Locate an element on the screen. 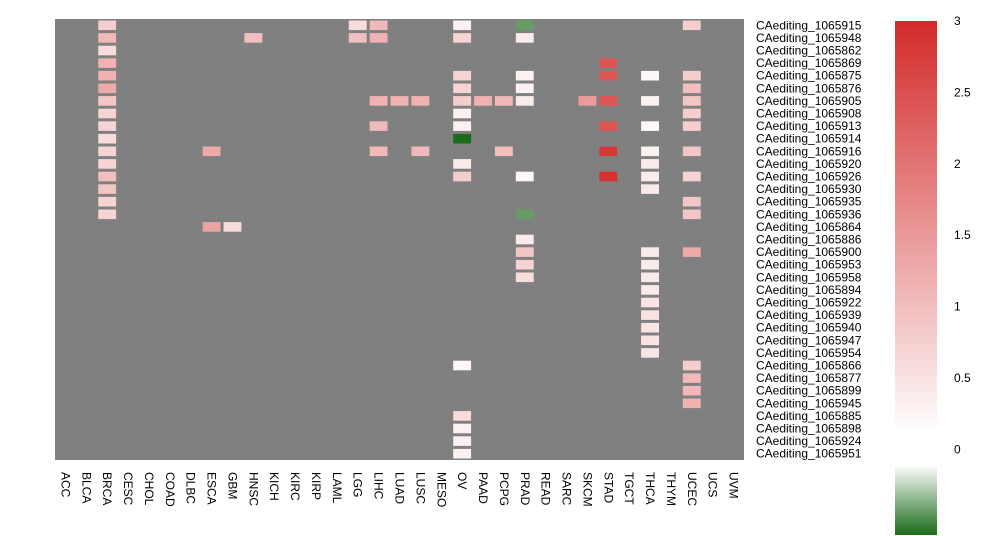 The width and height of the screenshot is (1003, 536). column-label: READ is located at coordinates (546, 489).